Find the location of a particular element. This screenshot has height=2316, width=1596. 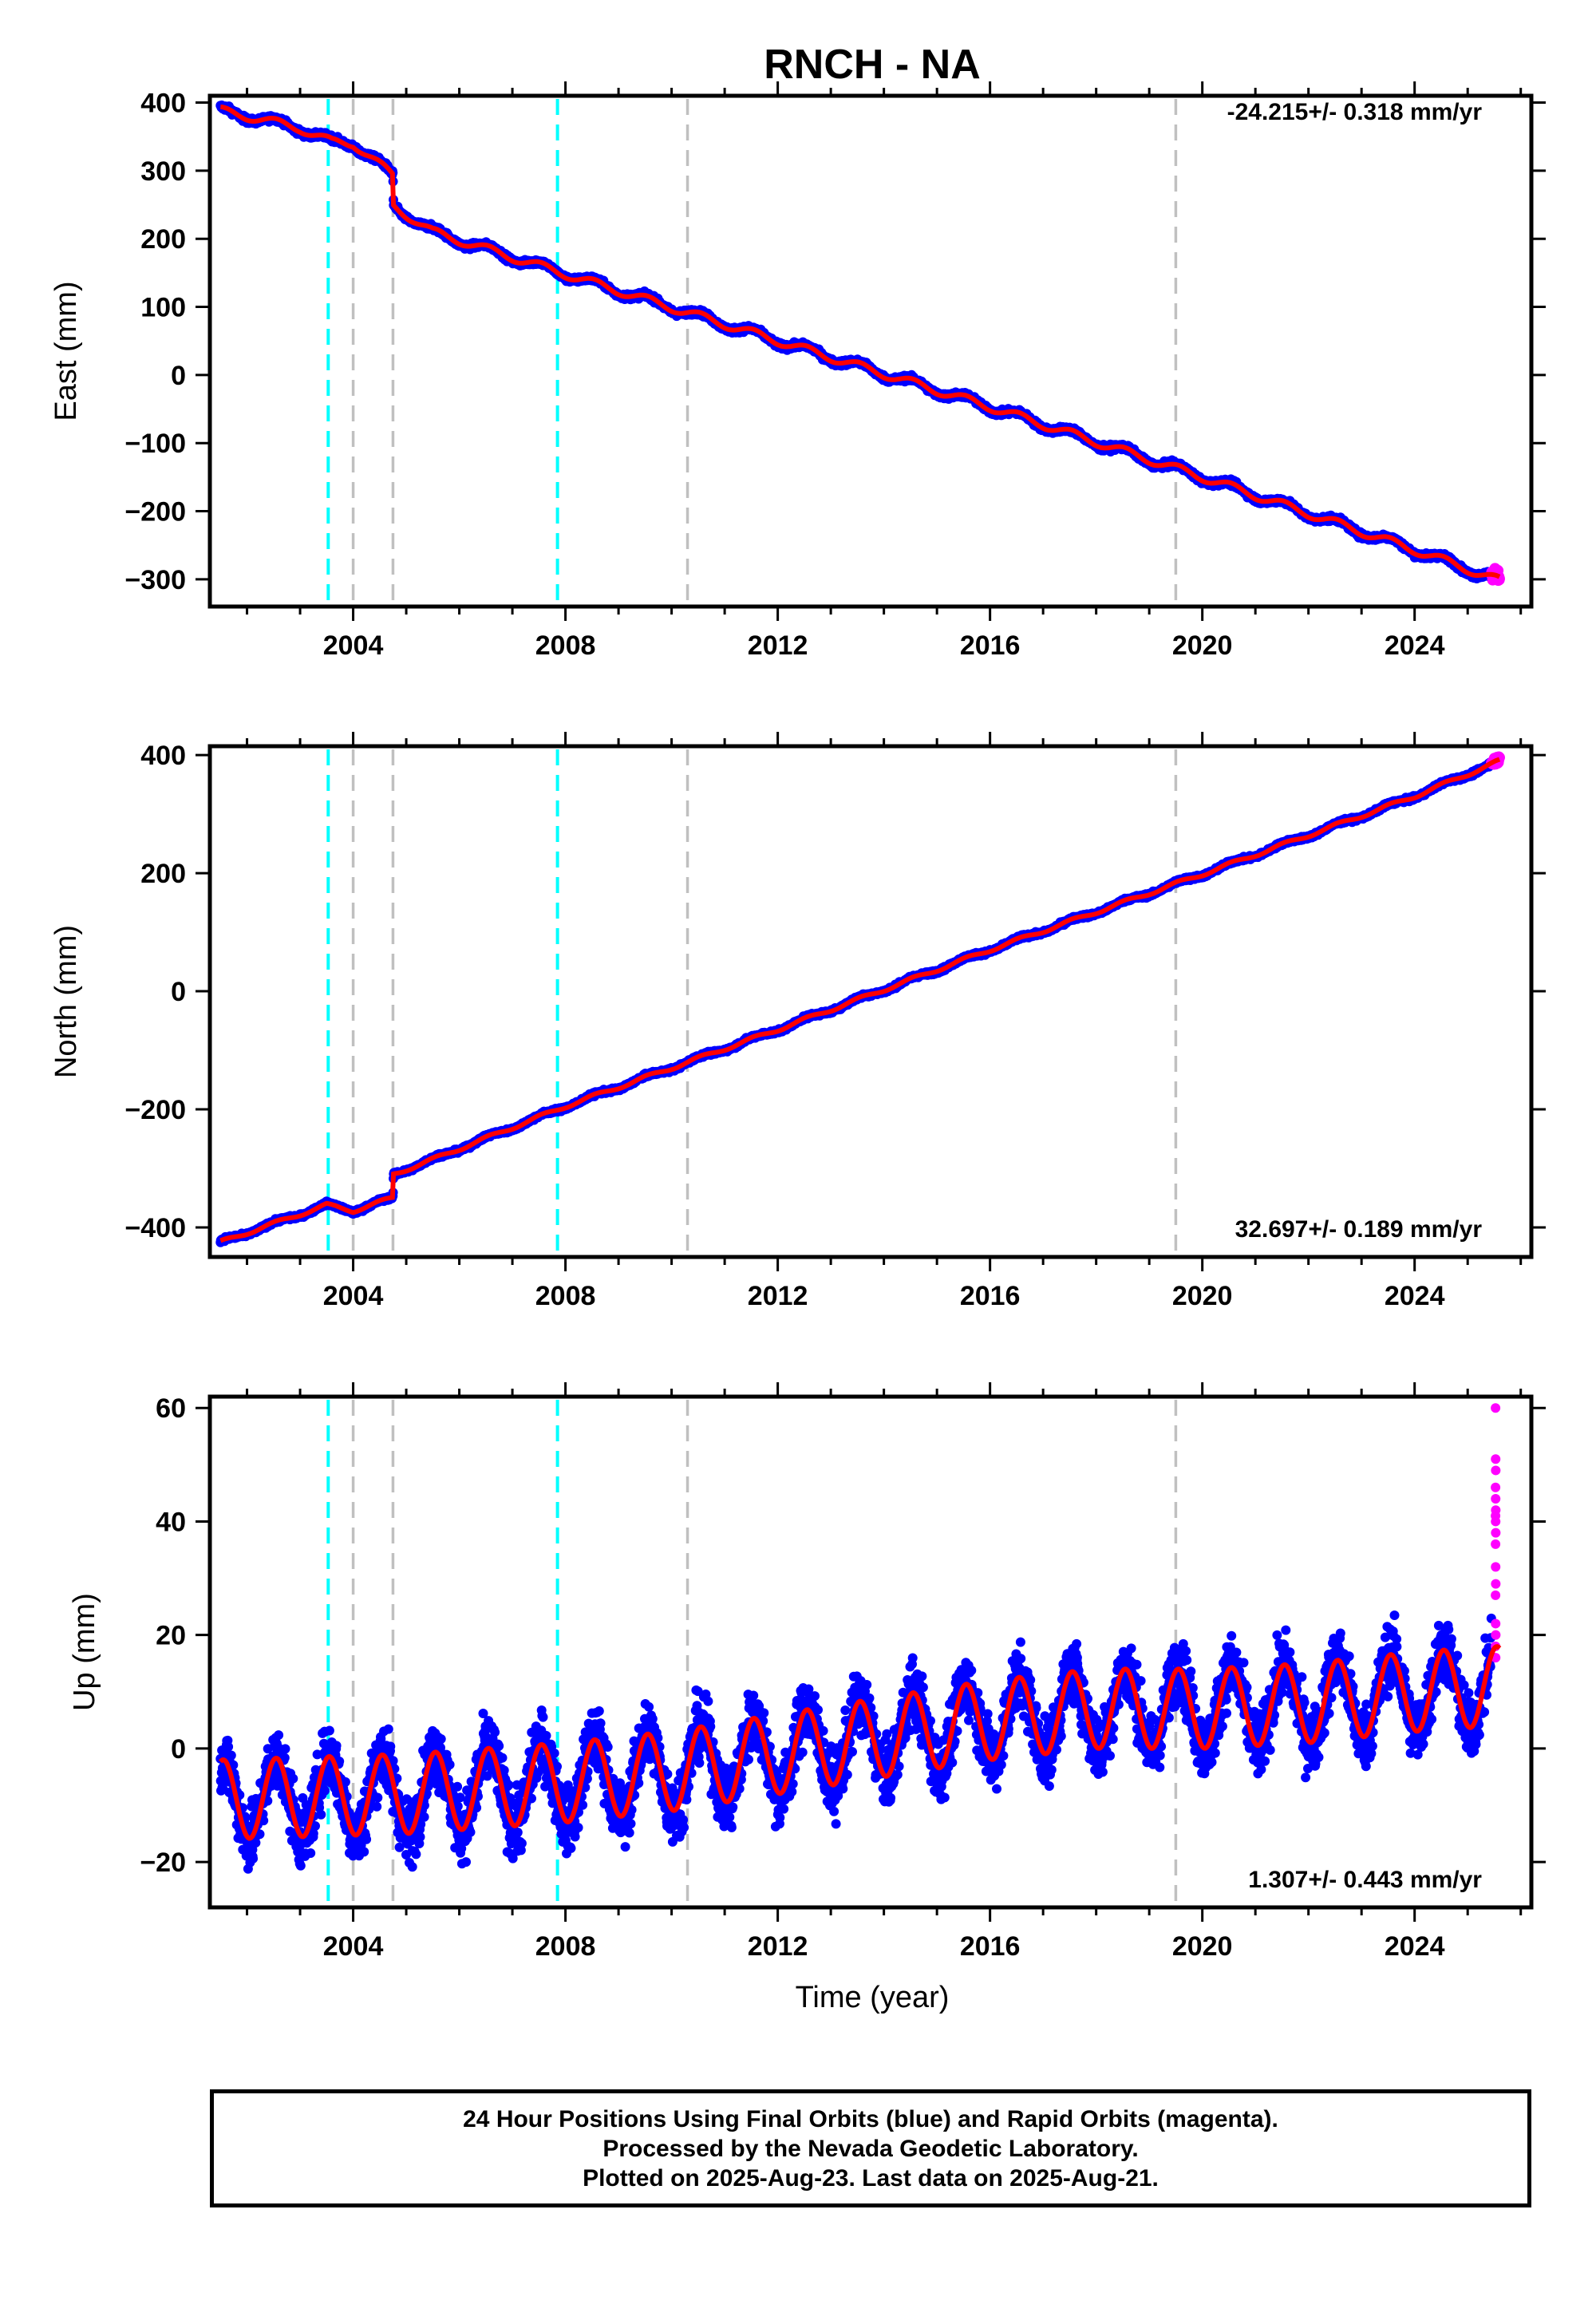

y-tick-label: −20 is located at coordinates (163, 1863).